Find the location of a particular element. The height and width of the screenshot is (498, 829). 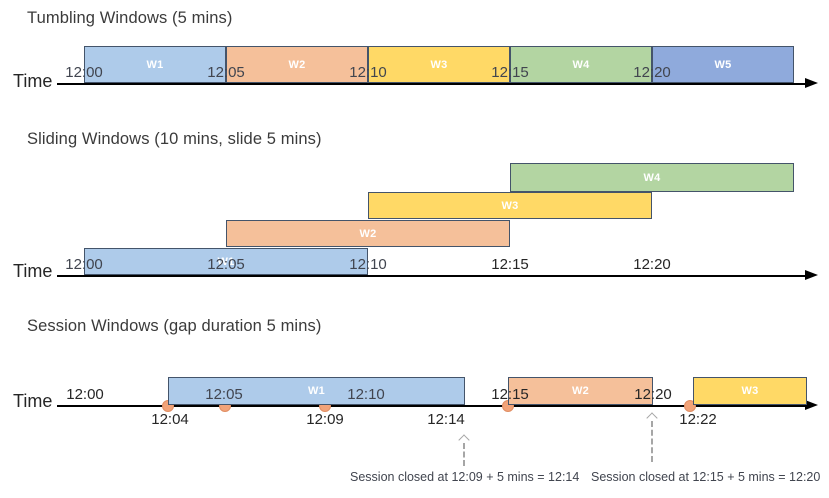

tumbling-time-axis-line is located at coordinates (431, 84).